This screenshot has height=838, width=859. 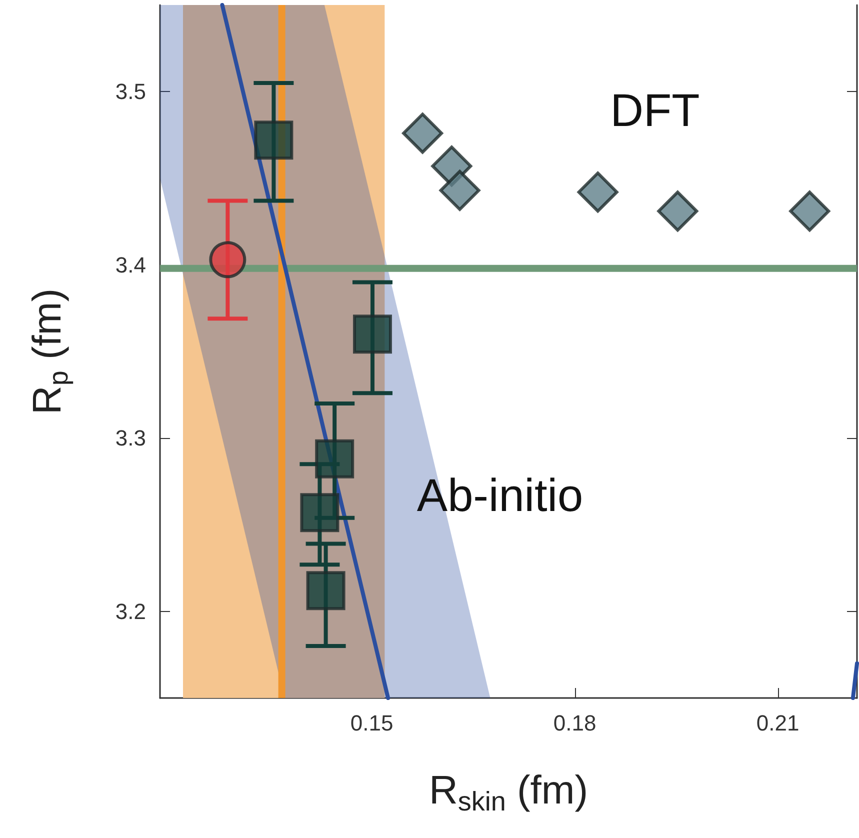 What do you see at coordinates (500, 495) in the screenshot?
I see `annotation: Ab-initio` at bounding box center [500, 495].